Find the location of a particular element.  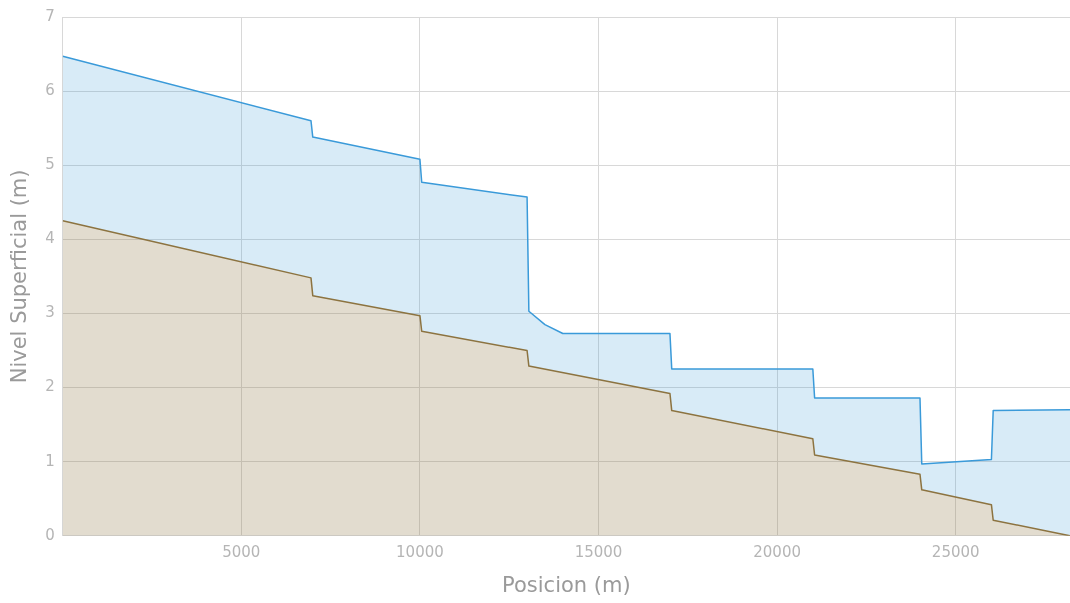

x-axis-title: Posicion (m) is located at coordinates (566, 584).